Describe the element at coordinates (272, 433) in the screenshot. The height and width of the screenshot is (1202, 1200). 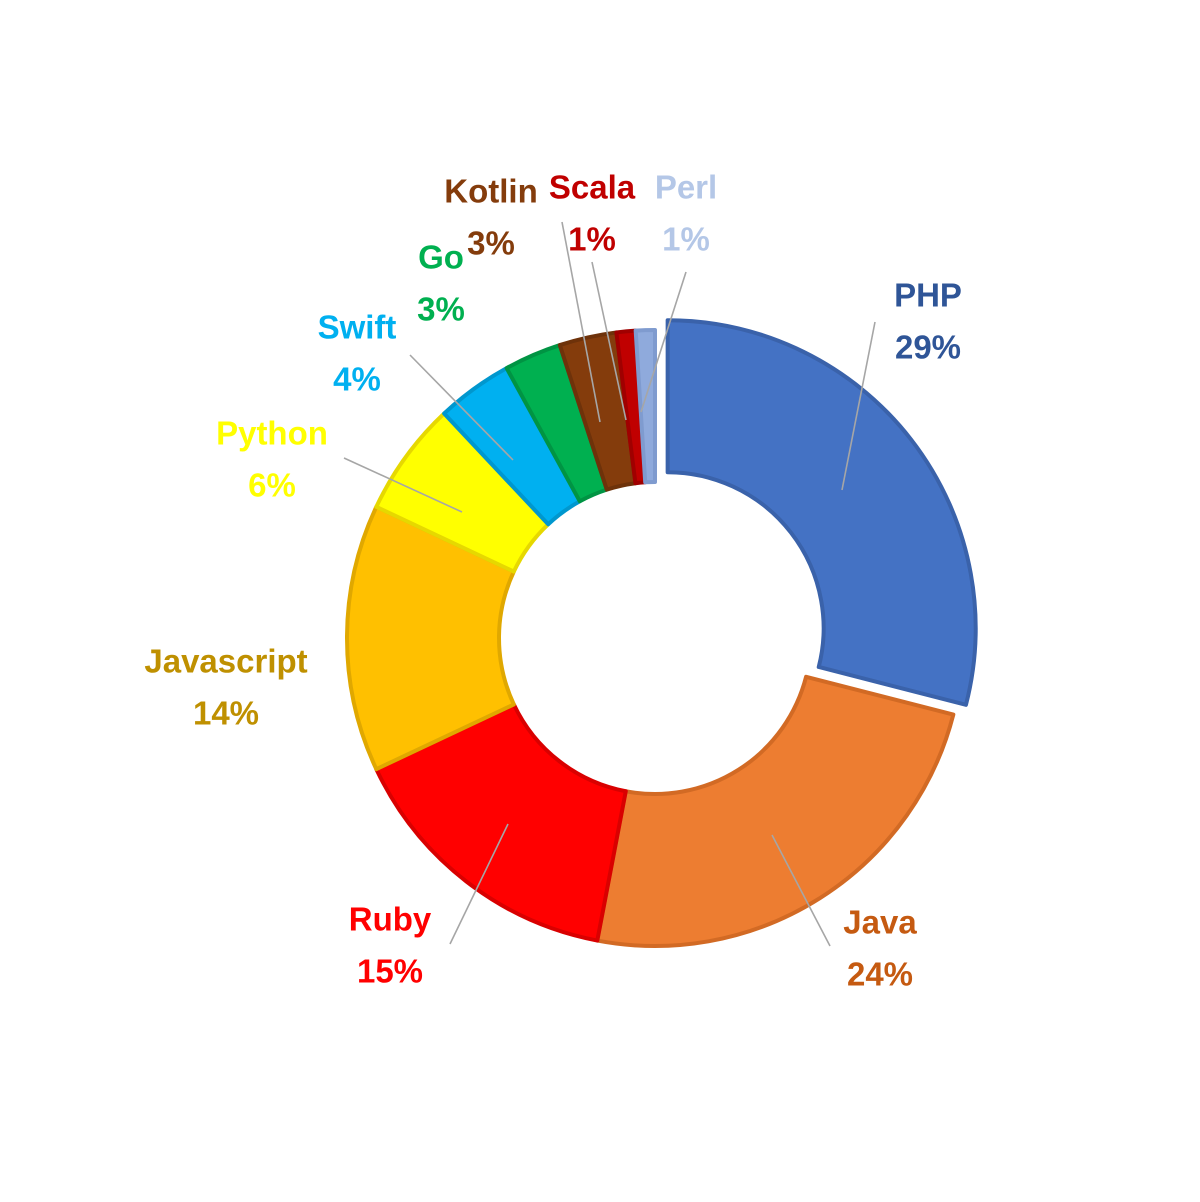
I see `data-label-python-name: Python` at that location.